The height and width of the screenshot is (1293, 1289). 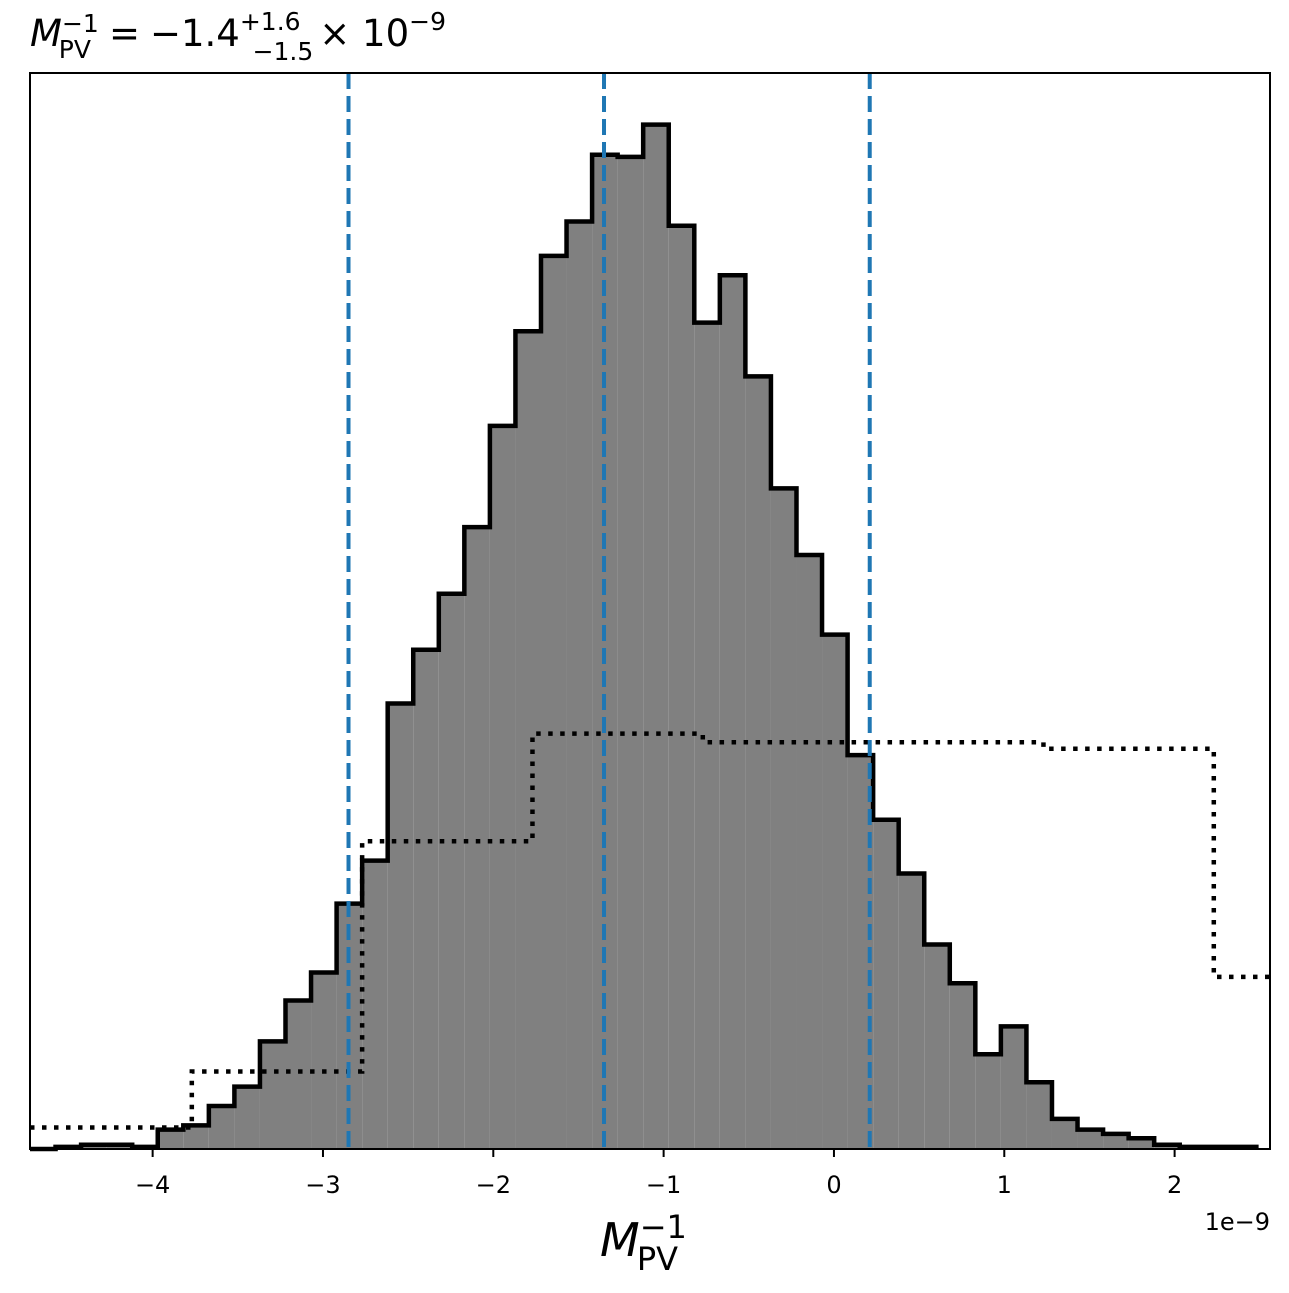 What do you see at coordinates (270, 21) in the screenshot?
I see `title-upper-error: +1.6` at bounding box center [270, 21].